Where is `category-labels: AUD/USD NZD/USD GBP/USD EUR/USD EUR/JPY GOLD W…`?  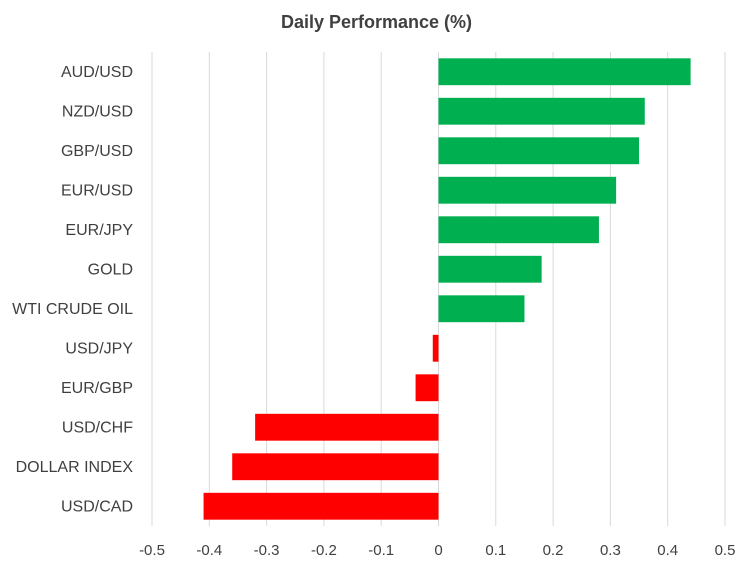
category-labels: AUD/USD NZD/USD GBP/USD EUR/USD EUR/JPY GOLD W… is located at coordinates (72, 290).